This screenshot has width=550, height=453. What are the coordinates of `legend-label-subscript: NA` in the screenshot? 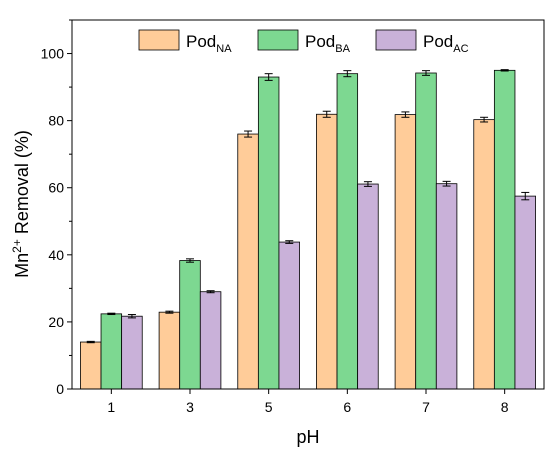 It's located at (224, 49).